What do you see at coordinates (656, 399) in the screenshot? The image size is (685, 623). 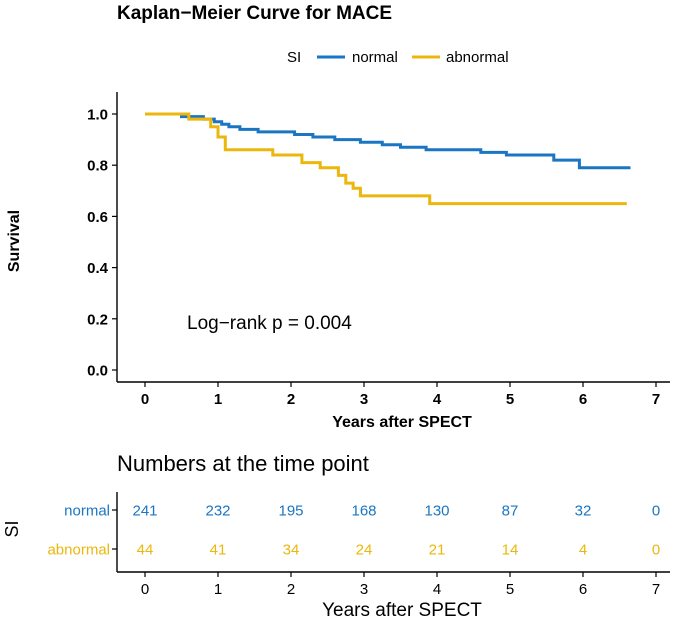 I see `x-tick-label: 7` at bounding box center [656, 399].